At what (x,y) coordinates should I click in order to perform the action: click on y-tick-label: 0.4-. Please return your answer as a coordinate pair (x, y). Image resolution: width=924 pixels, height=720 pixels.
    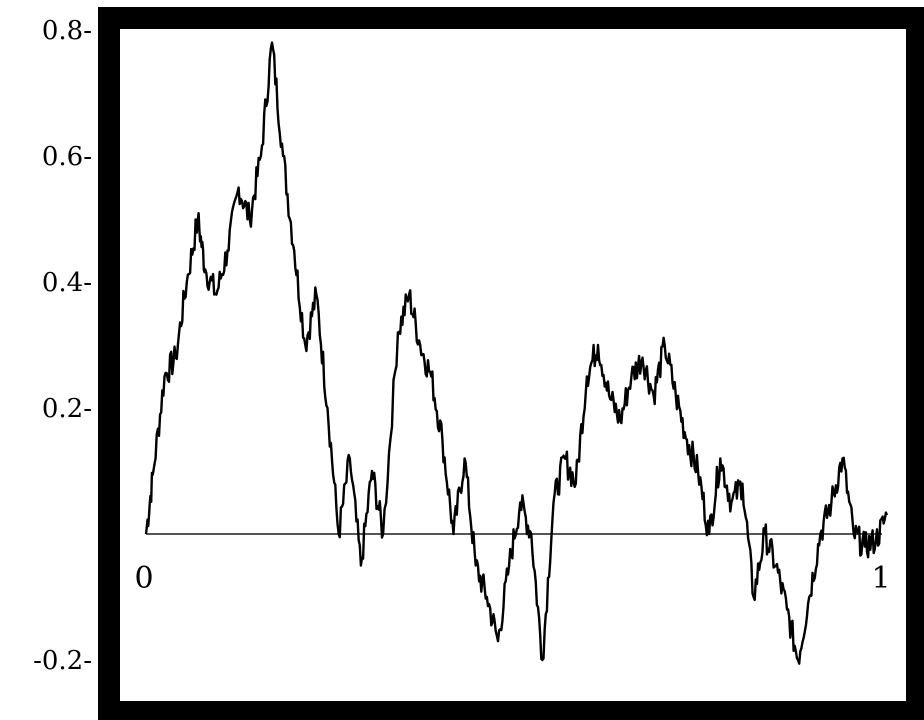
    Looking at the image, I should click on (67, 283).